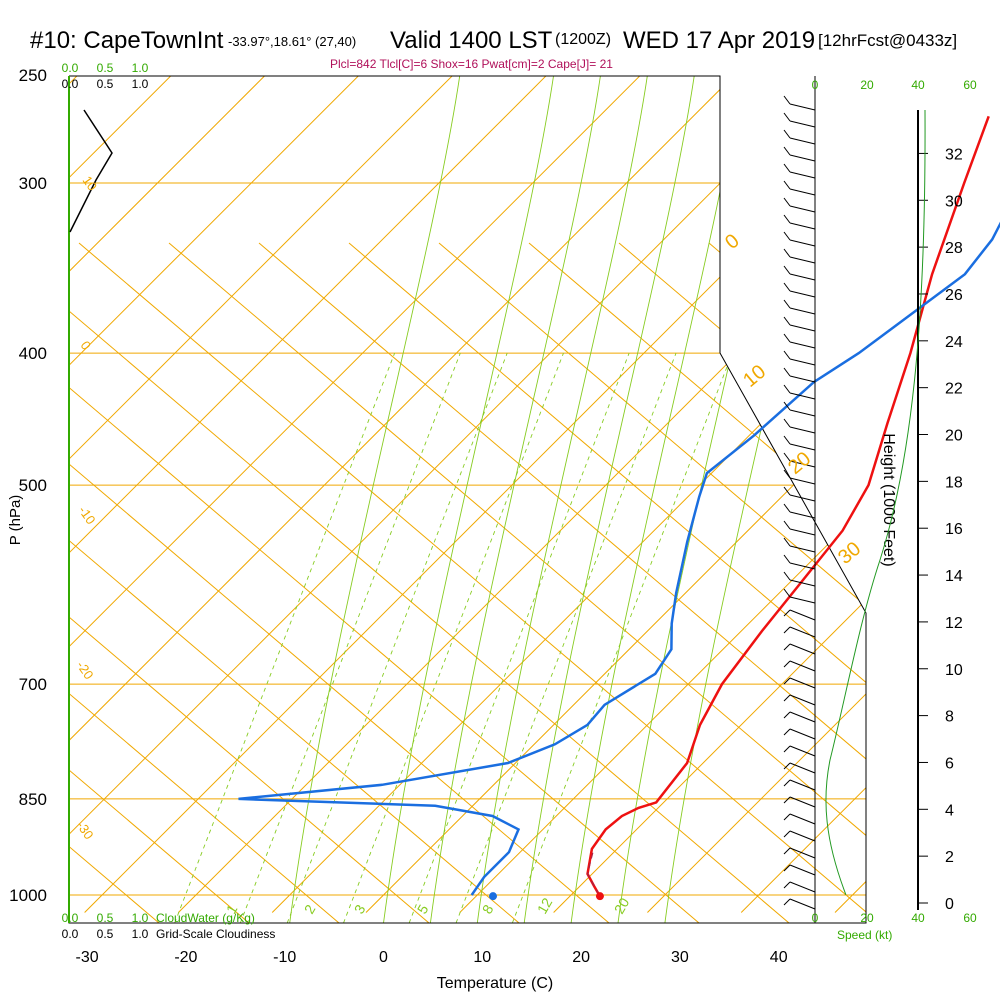 Image resolution: width=1000 pixels, height=1000 pixels. Describe the element at coordinates (292, 41) in the screenshot. I see `station-coords: -33.97°,18.61° (27,40)` at that location.